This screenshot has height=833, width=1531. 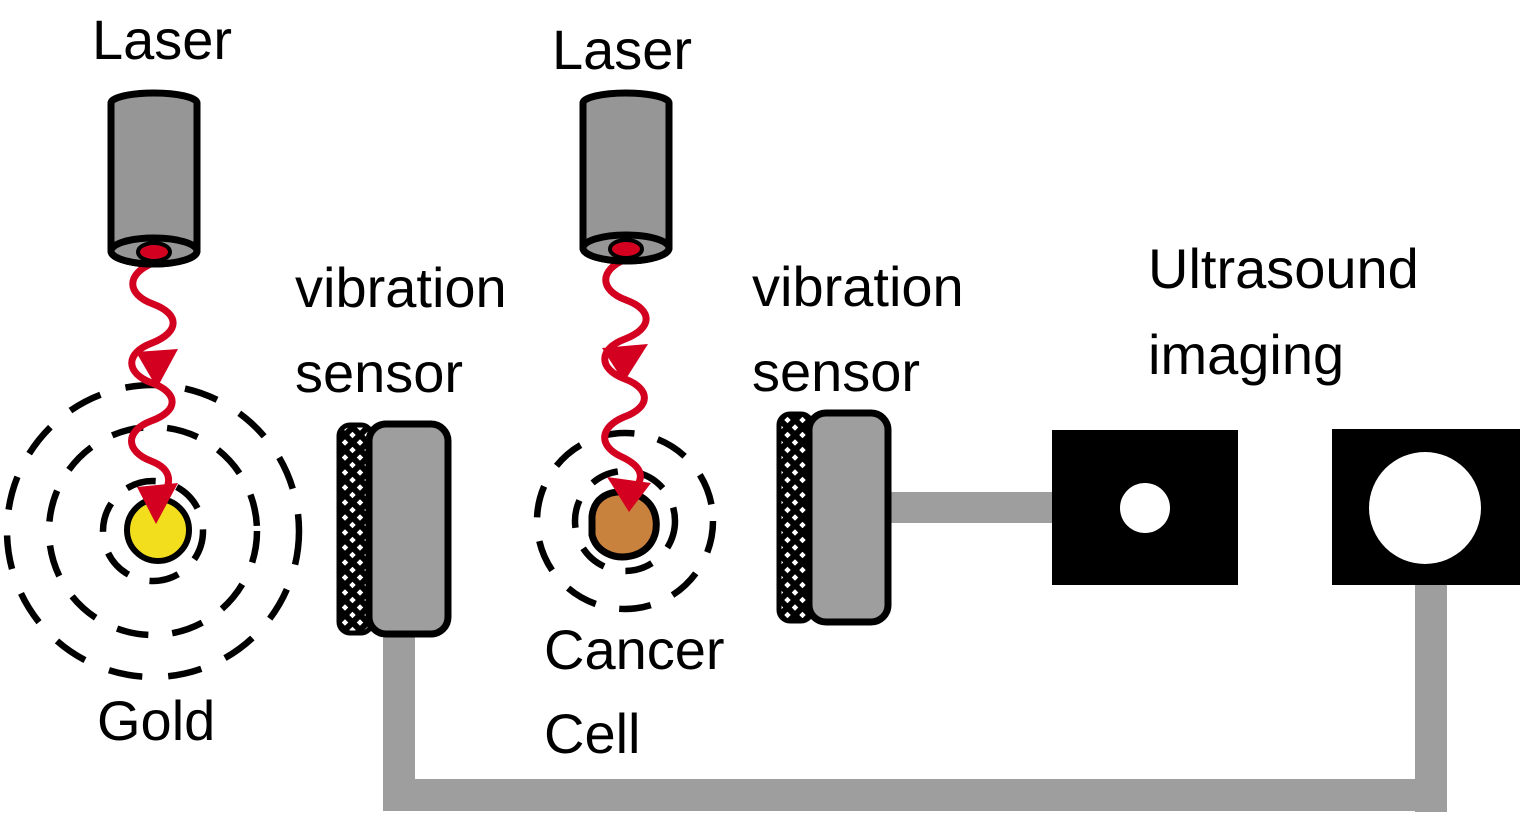 What do you see at coordinates (622, 49) in the screenshot?
I see `laser-mid-label: Laser` at bounding box center [622, 49].